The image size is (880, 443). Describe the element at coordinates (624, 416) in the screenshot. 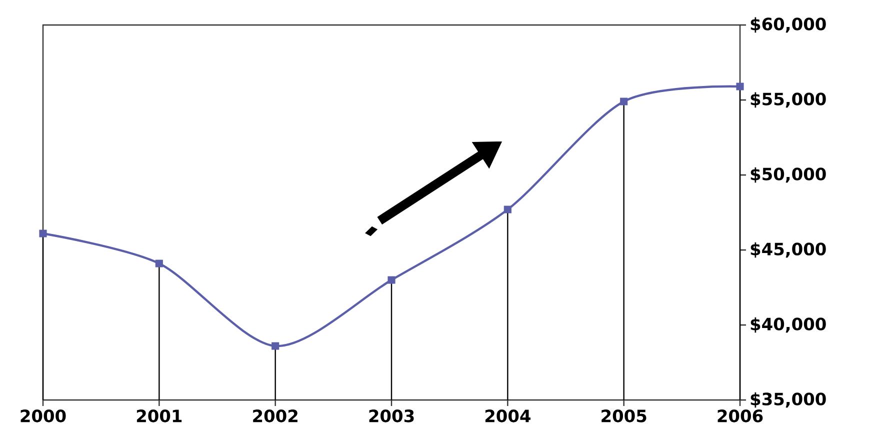

I see `x-tick-label: 2005` at that location.